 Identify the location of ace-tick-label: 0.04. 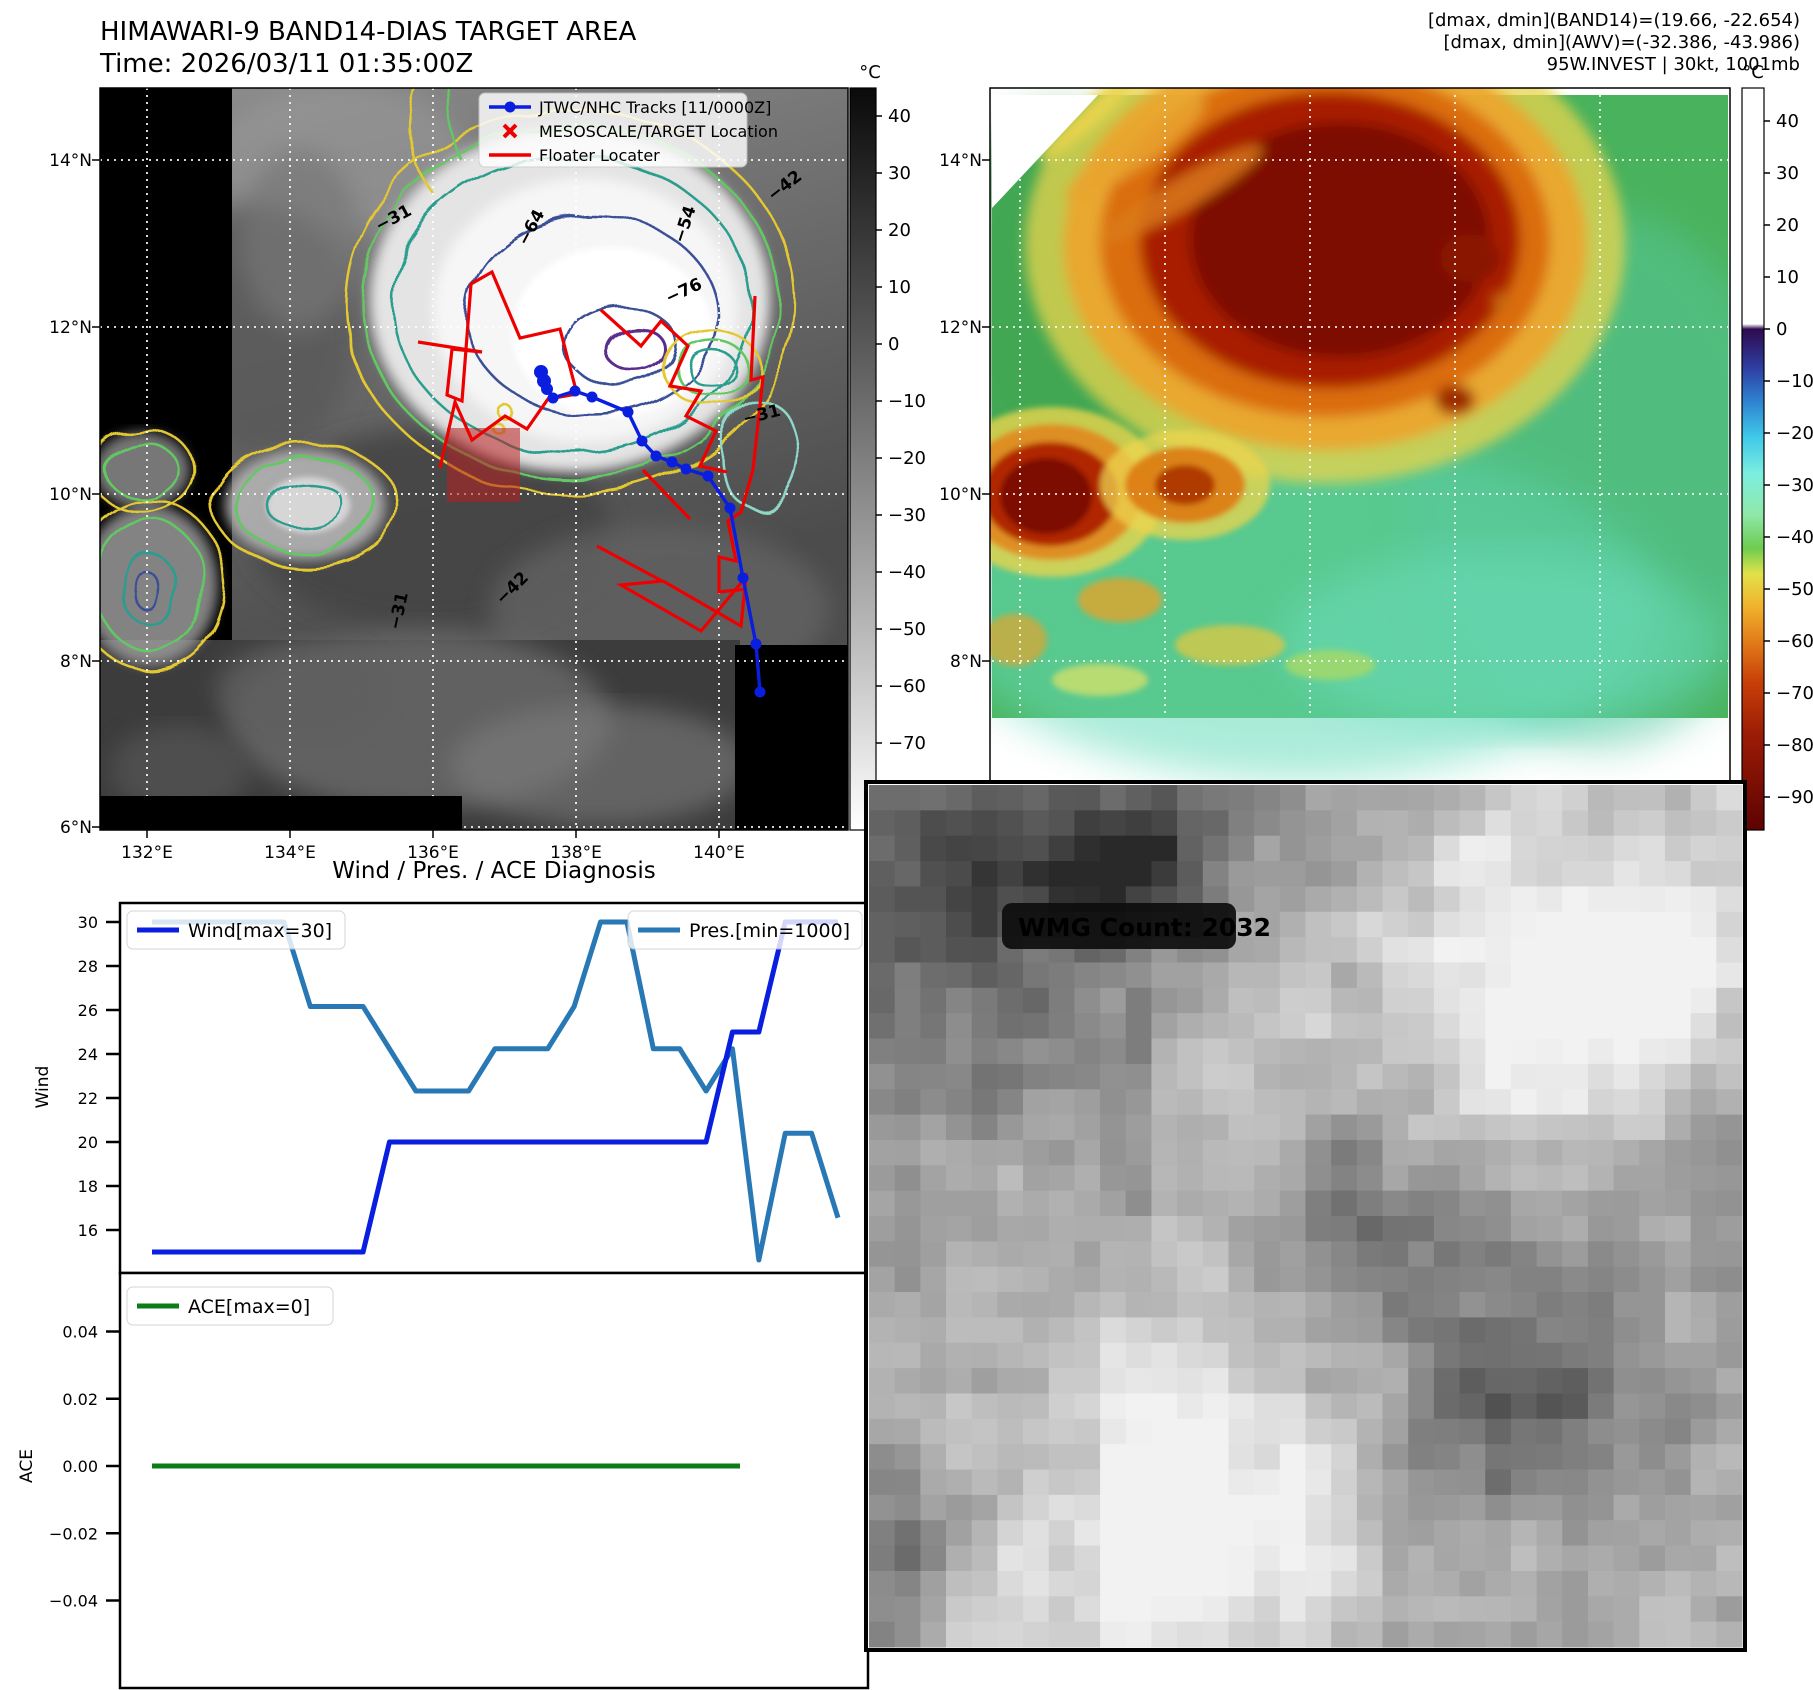
(80, 1332).